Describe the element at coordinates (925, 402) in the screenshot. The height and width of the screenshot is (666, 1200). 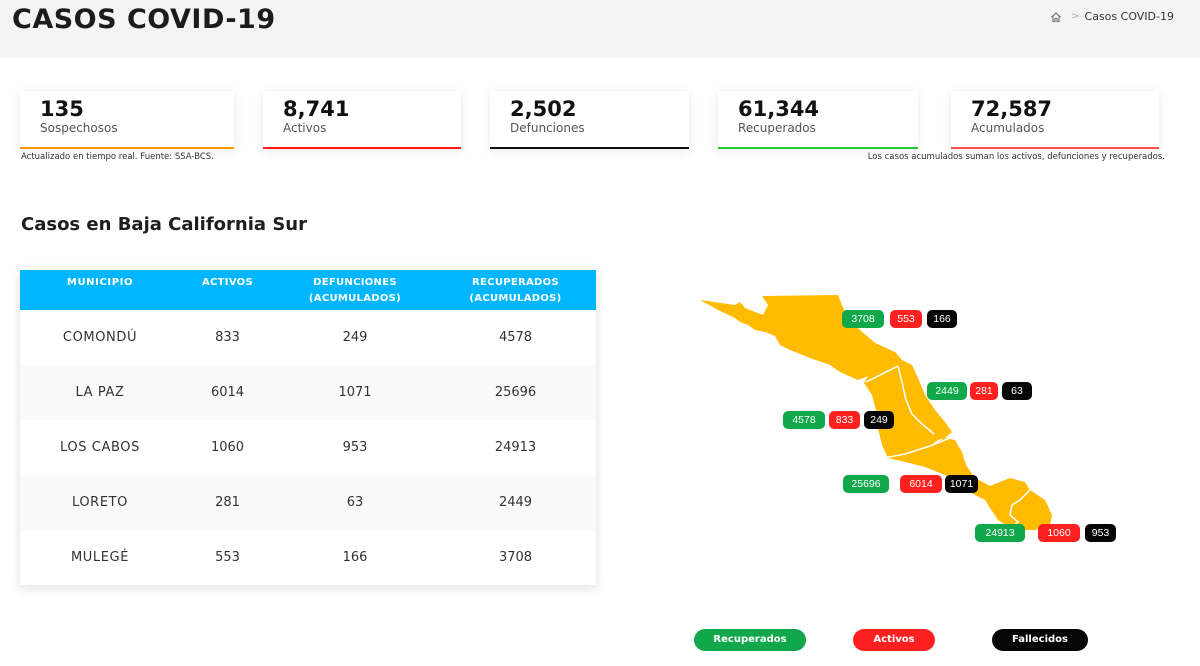
I see `map-region-loreto` at that location.